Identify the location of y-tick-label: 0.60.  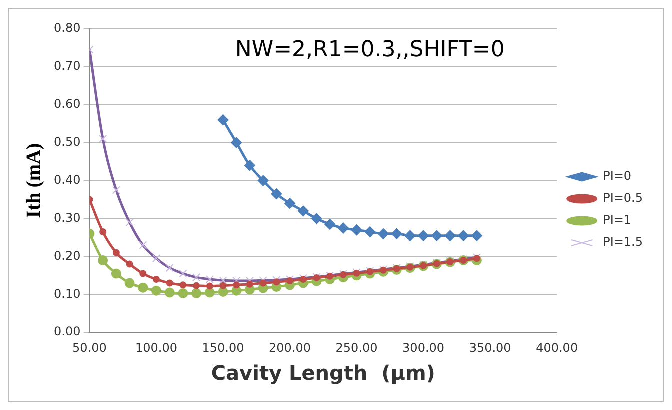
(67, 104).